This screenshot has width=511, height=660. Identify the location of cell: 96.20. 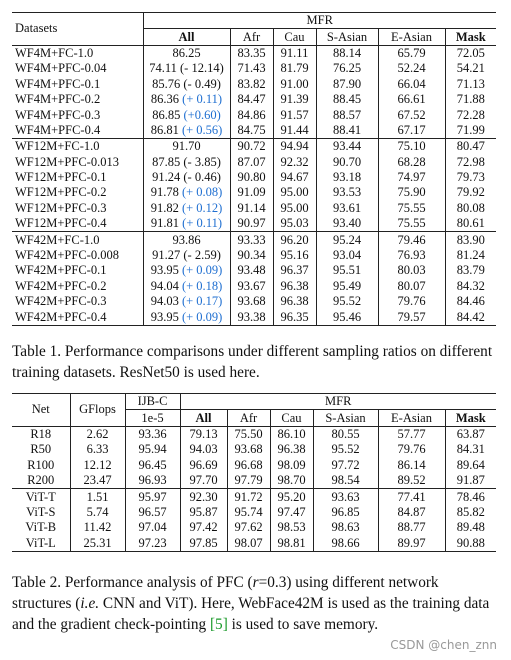
(295, 239).